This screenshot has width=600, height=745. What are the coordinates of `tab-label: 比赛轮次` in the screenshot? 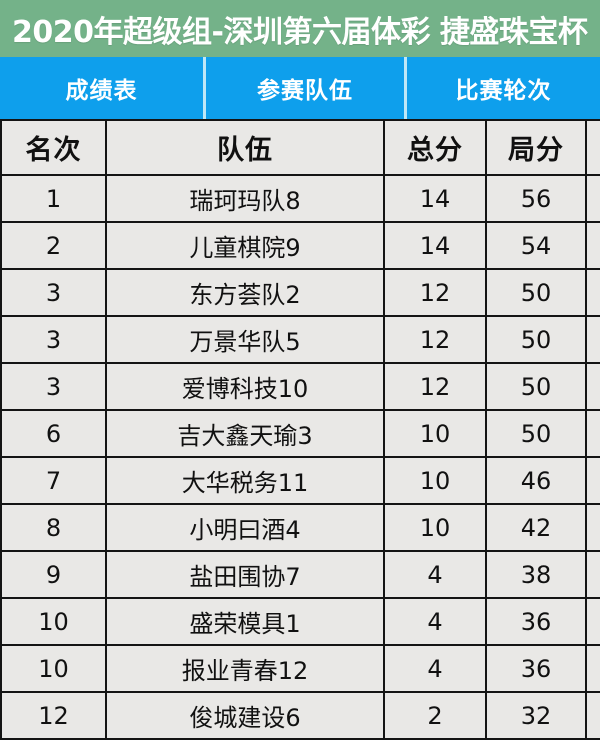 It's located at (503, 91).